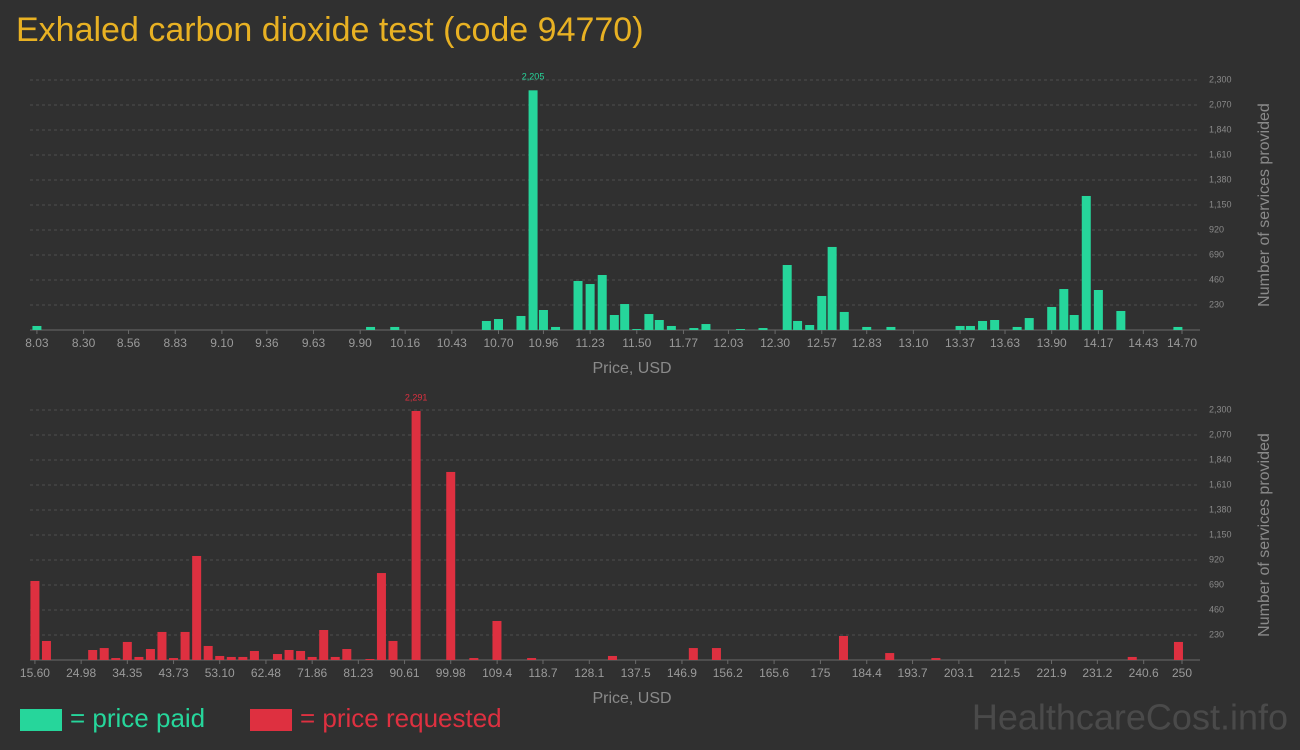  I want to click on x-tick-label: 14.43, so click(1143, 343).